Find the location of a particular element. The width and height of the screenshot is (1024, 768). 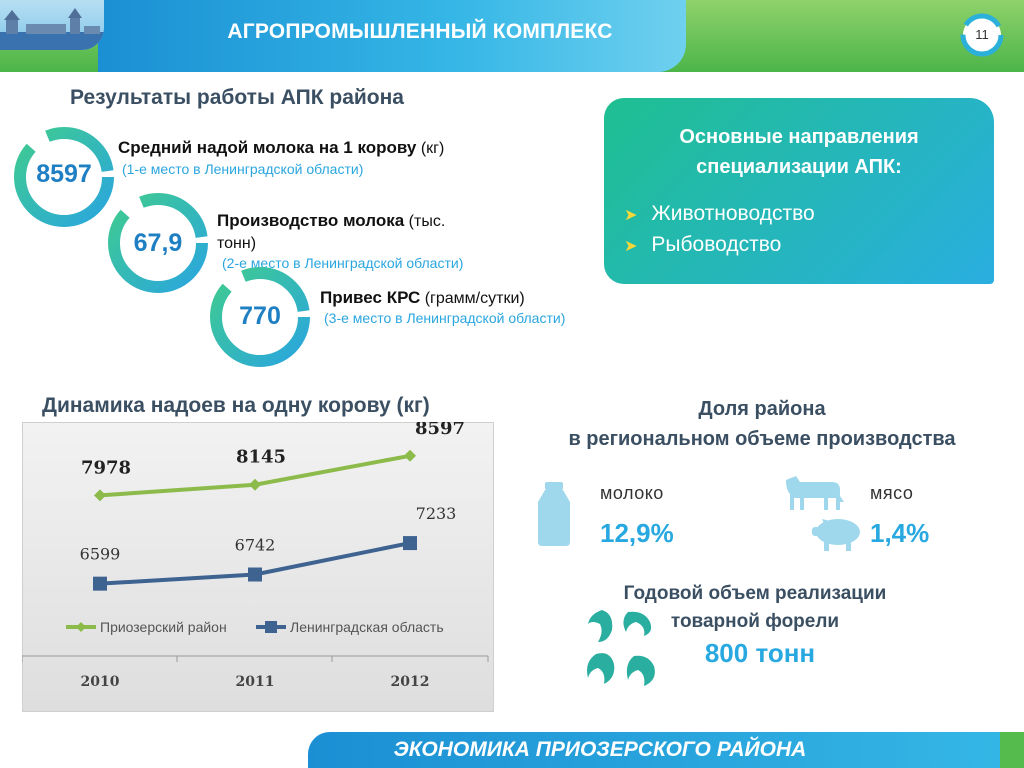

data-label: 8597 is located at coordinates (440, 430).